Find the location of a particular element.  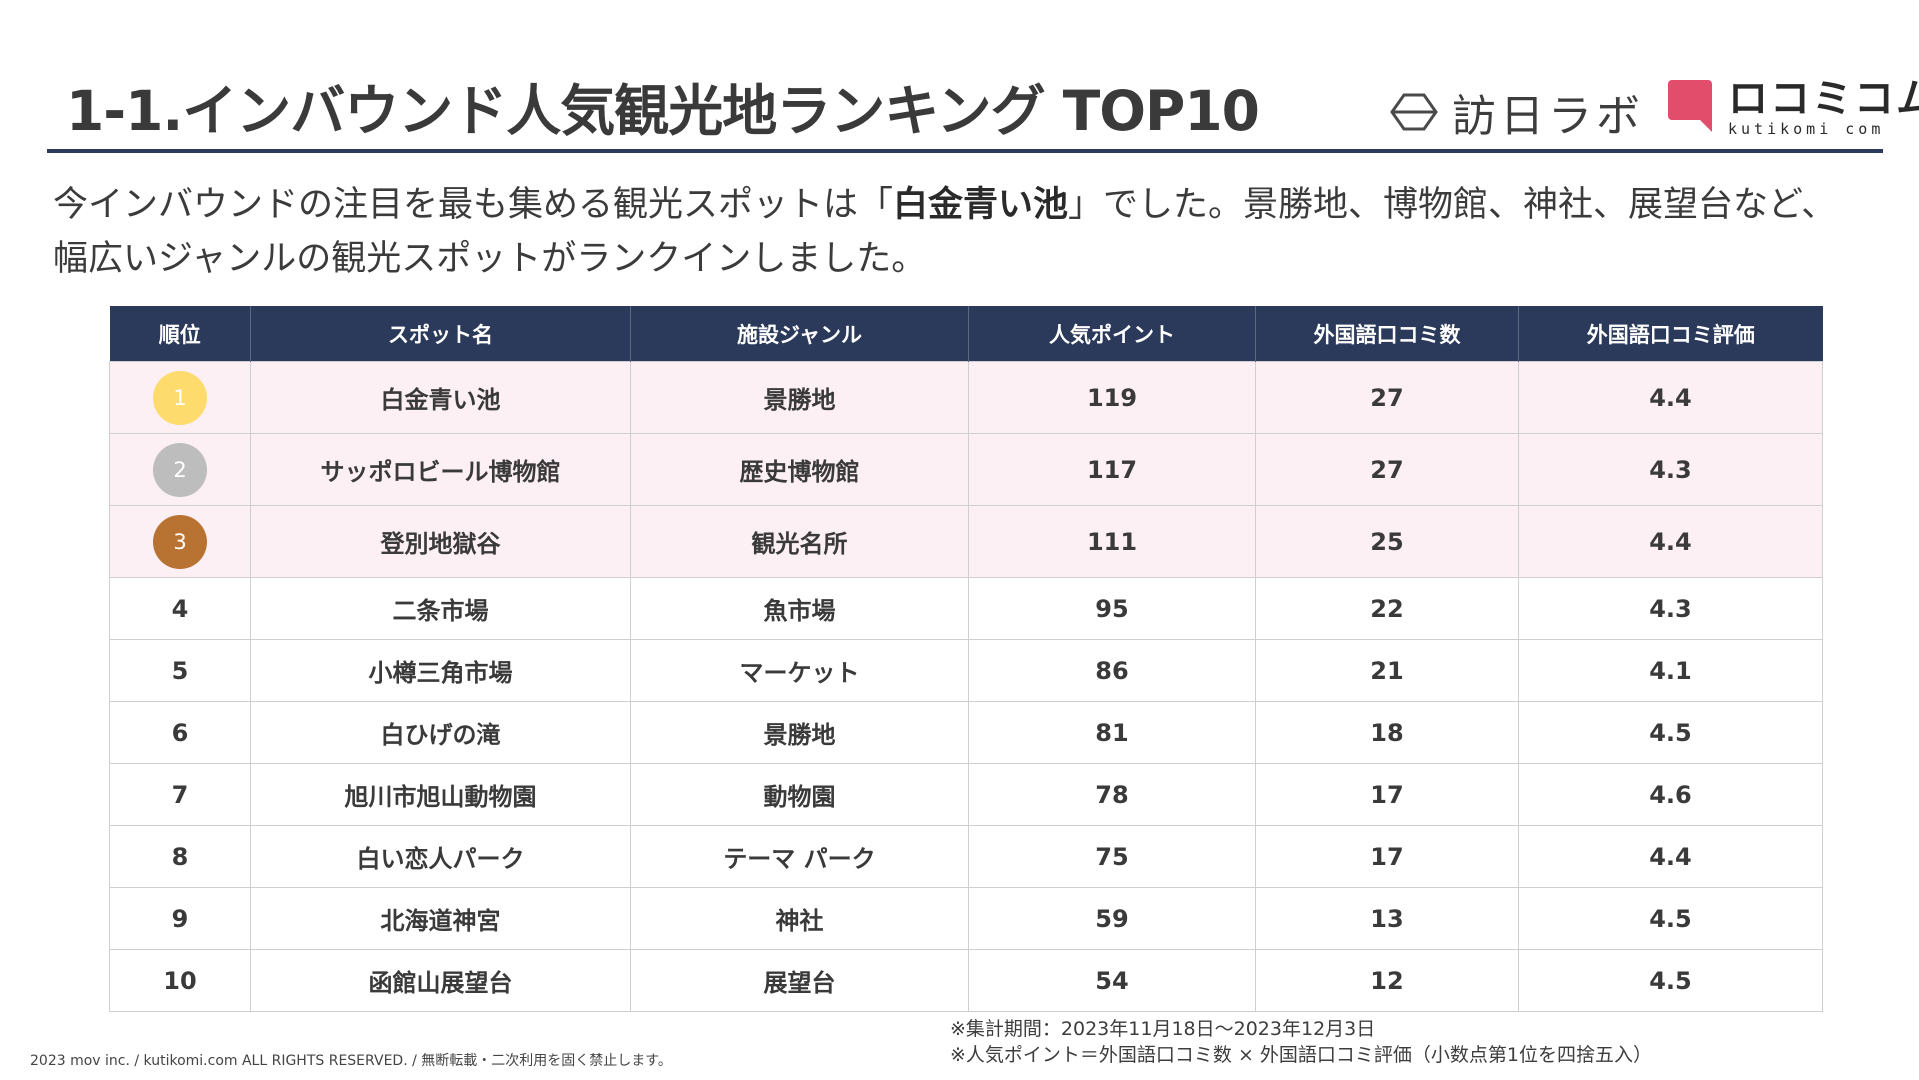

lead-text-part2: 」でした。景勝地、博物館、神社、展望台など、 is located at coordinates (1452, 205).